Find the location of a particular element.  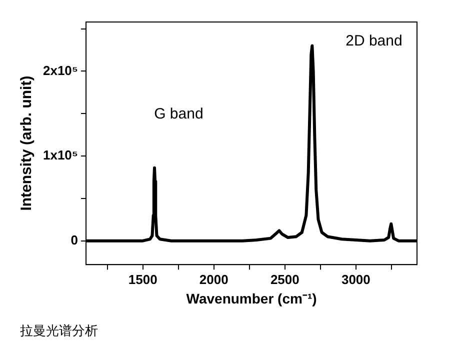

y-tick-label: 2x10⁵ is located at coordinates (60, 70).